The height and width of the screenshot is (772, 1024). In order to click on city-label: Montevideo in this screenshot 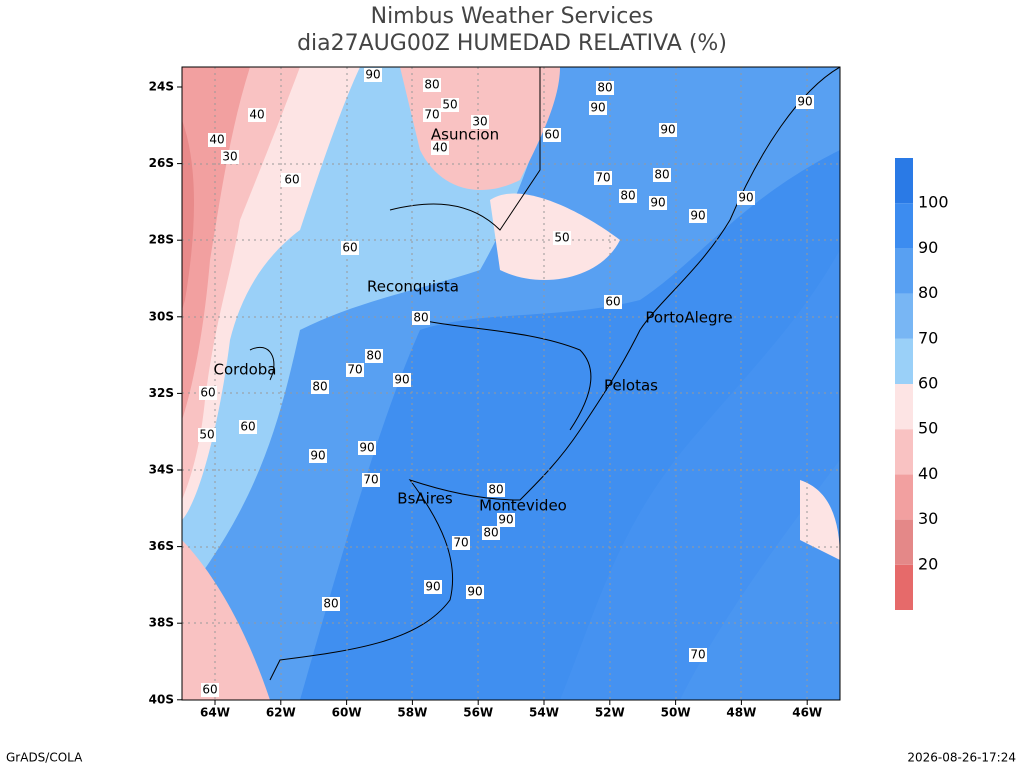, I will do `click(523, 506)`.